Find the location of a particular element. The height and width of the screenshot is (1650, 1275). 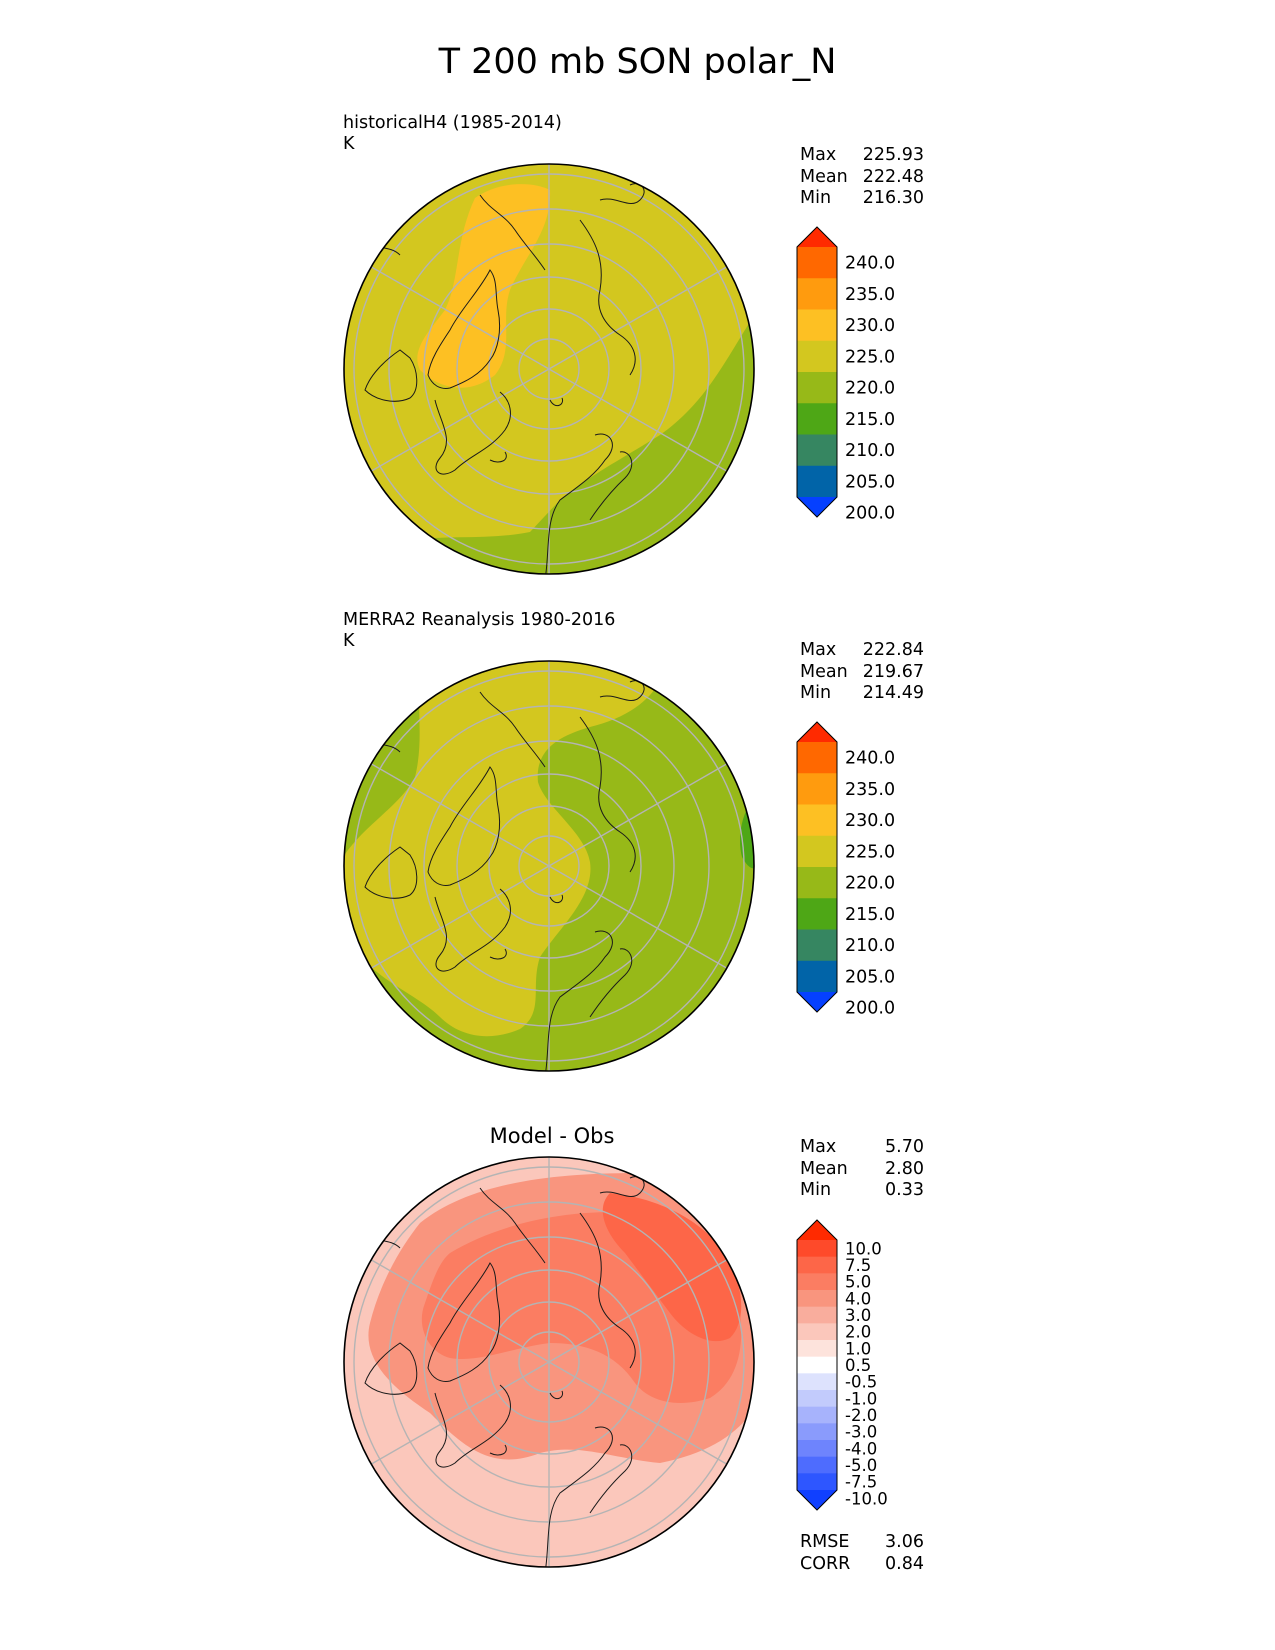

panel1-colorbar-outline is located at coordinates (817, 372).